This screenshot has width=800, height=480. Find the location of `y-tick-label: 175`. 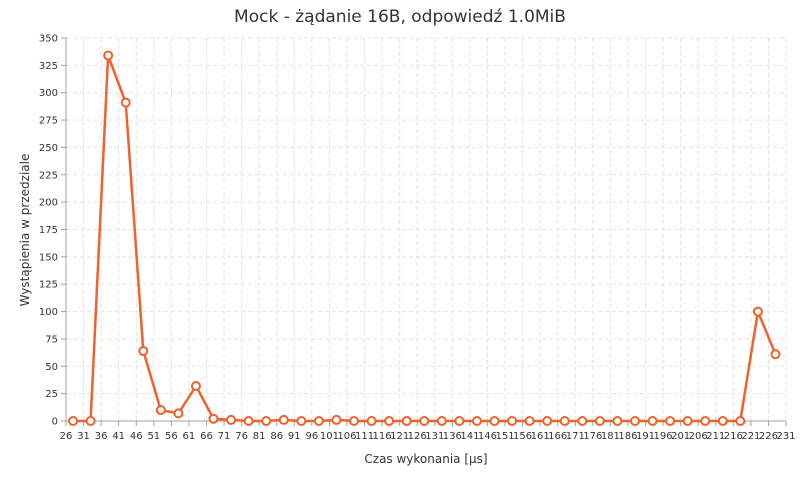

y-tick-label: 175 is located at coordinates (48, 230).